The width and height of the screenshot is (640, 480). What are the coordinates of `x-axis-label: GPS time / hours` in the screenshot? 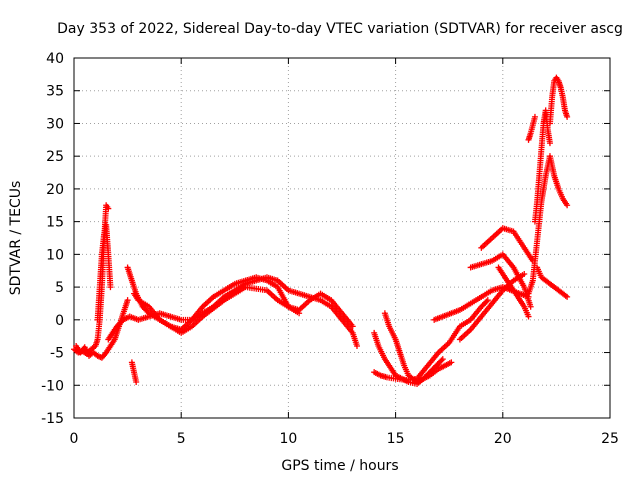 It's located at (339, 466).